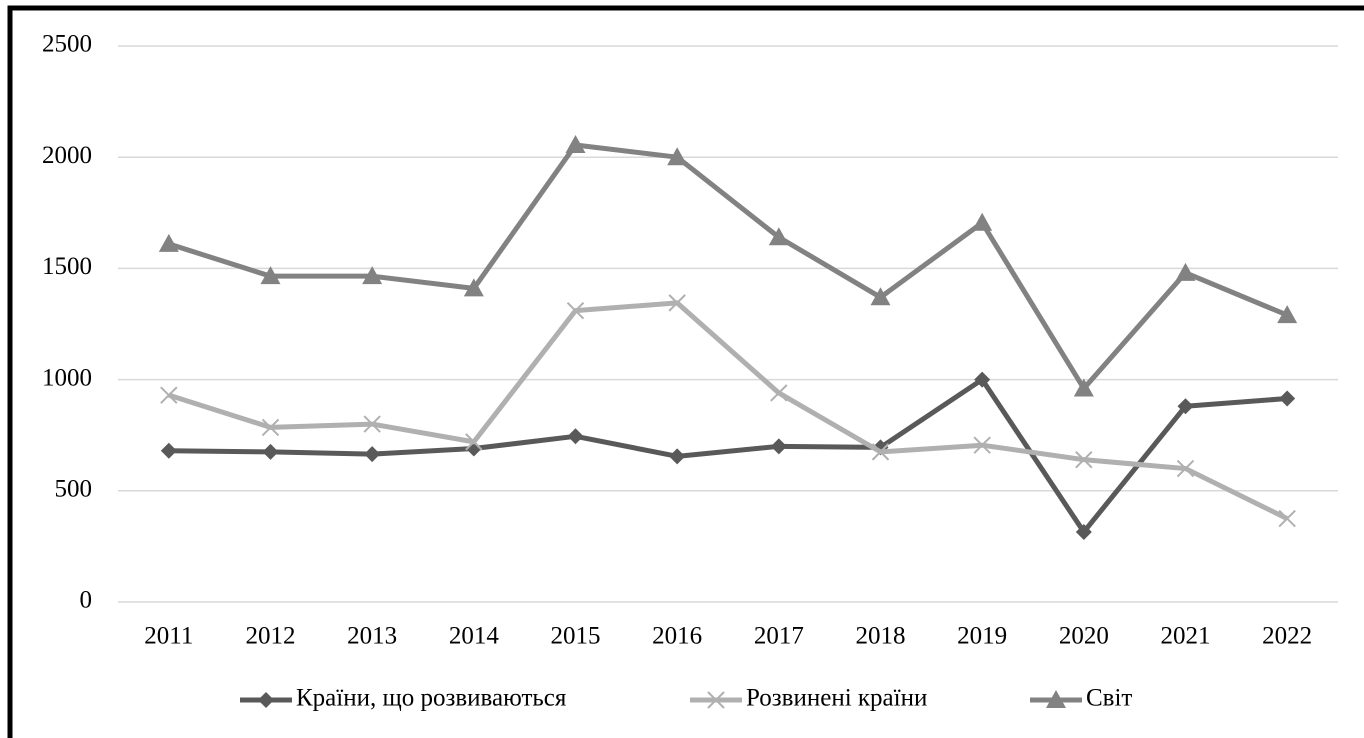 The width and height of the screenshot is (1364, 738). Describe the element at coordinates (474, 636) in the screenshot. I see `x-tick-label: 2014` at that location.